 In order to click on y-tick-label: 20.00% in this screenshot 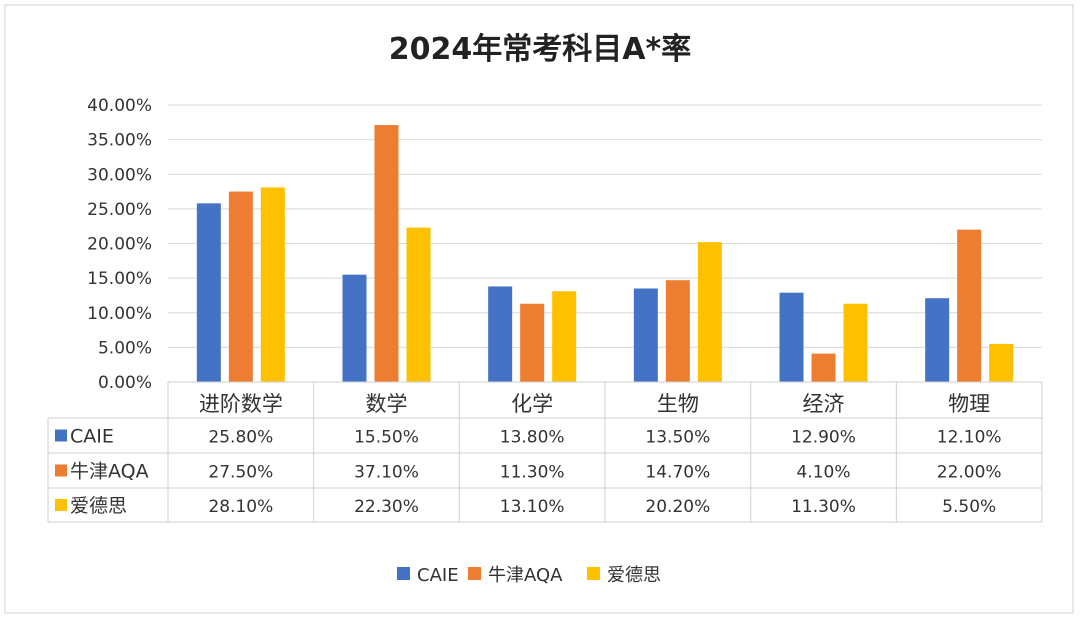, I will do `click(119, 245)`.